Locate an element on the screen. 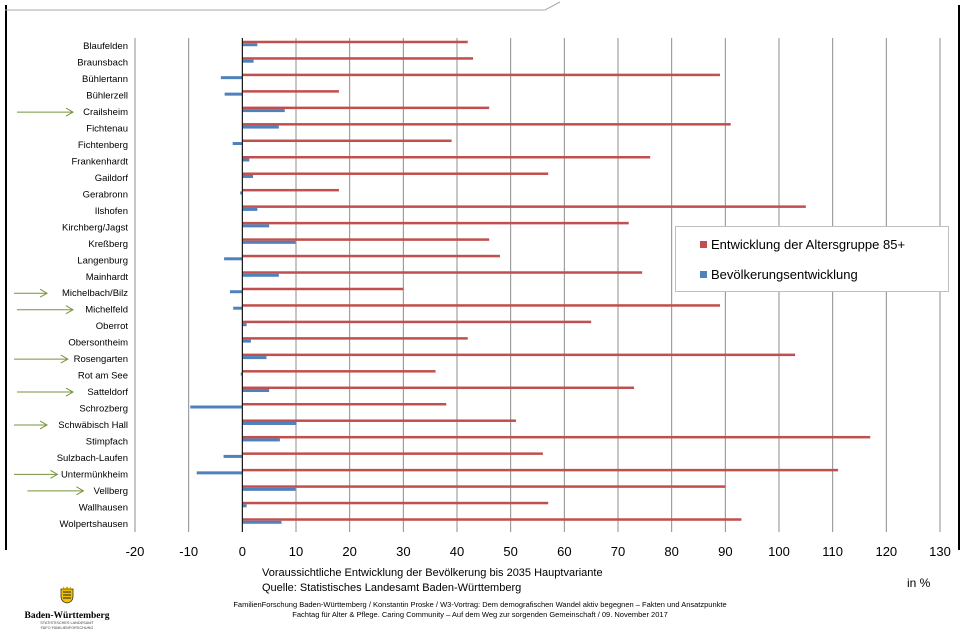 This screenshot has width=961, height=640. category-label: Satteldorf is located at coordinates (107, 392).